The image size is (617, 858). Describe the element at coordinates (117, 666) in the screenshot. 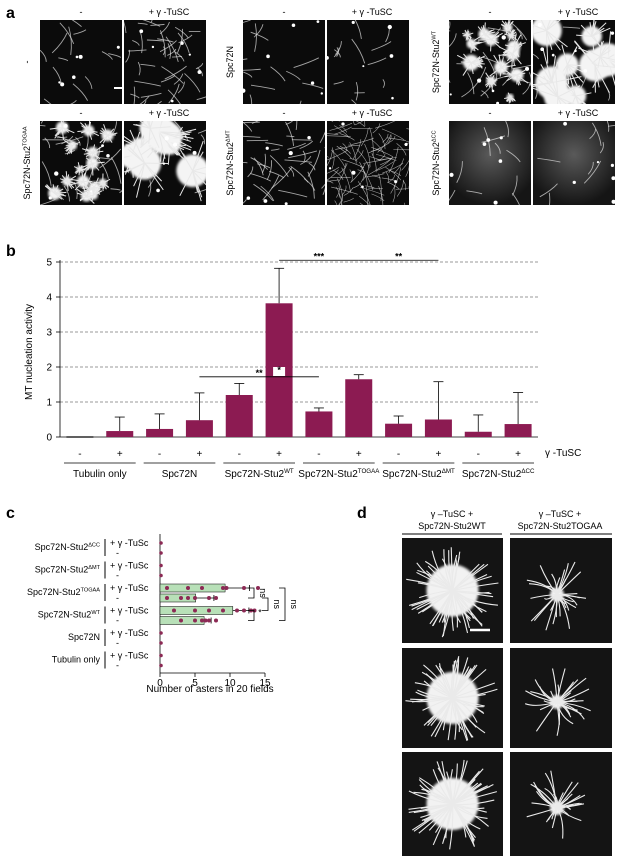

I see `c-minus-label: -` at that location.